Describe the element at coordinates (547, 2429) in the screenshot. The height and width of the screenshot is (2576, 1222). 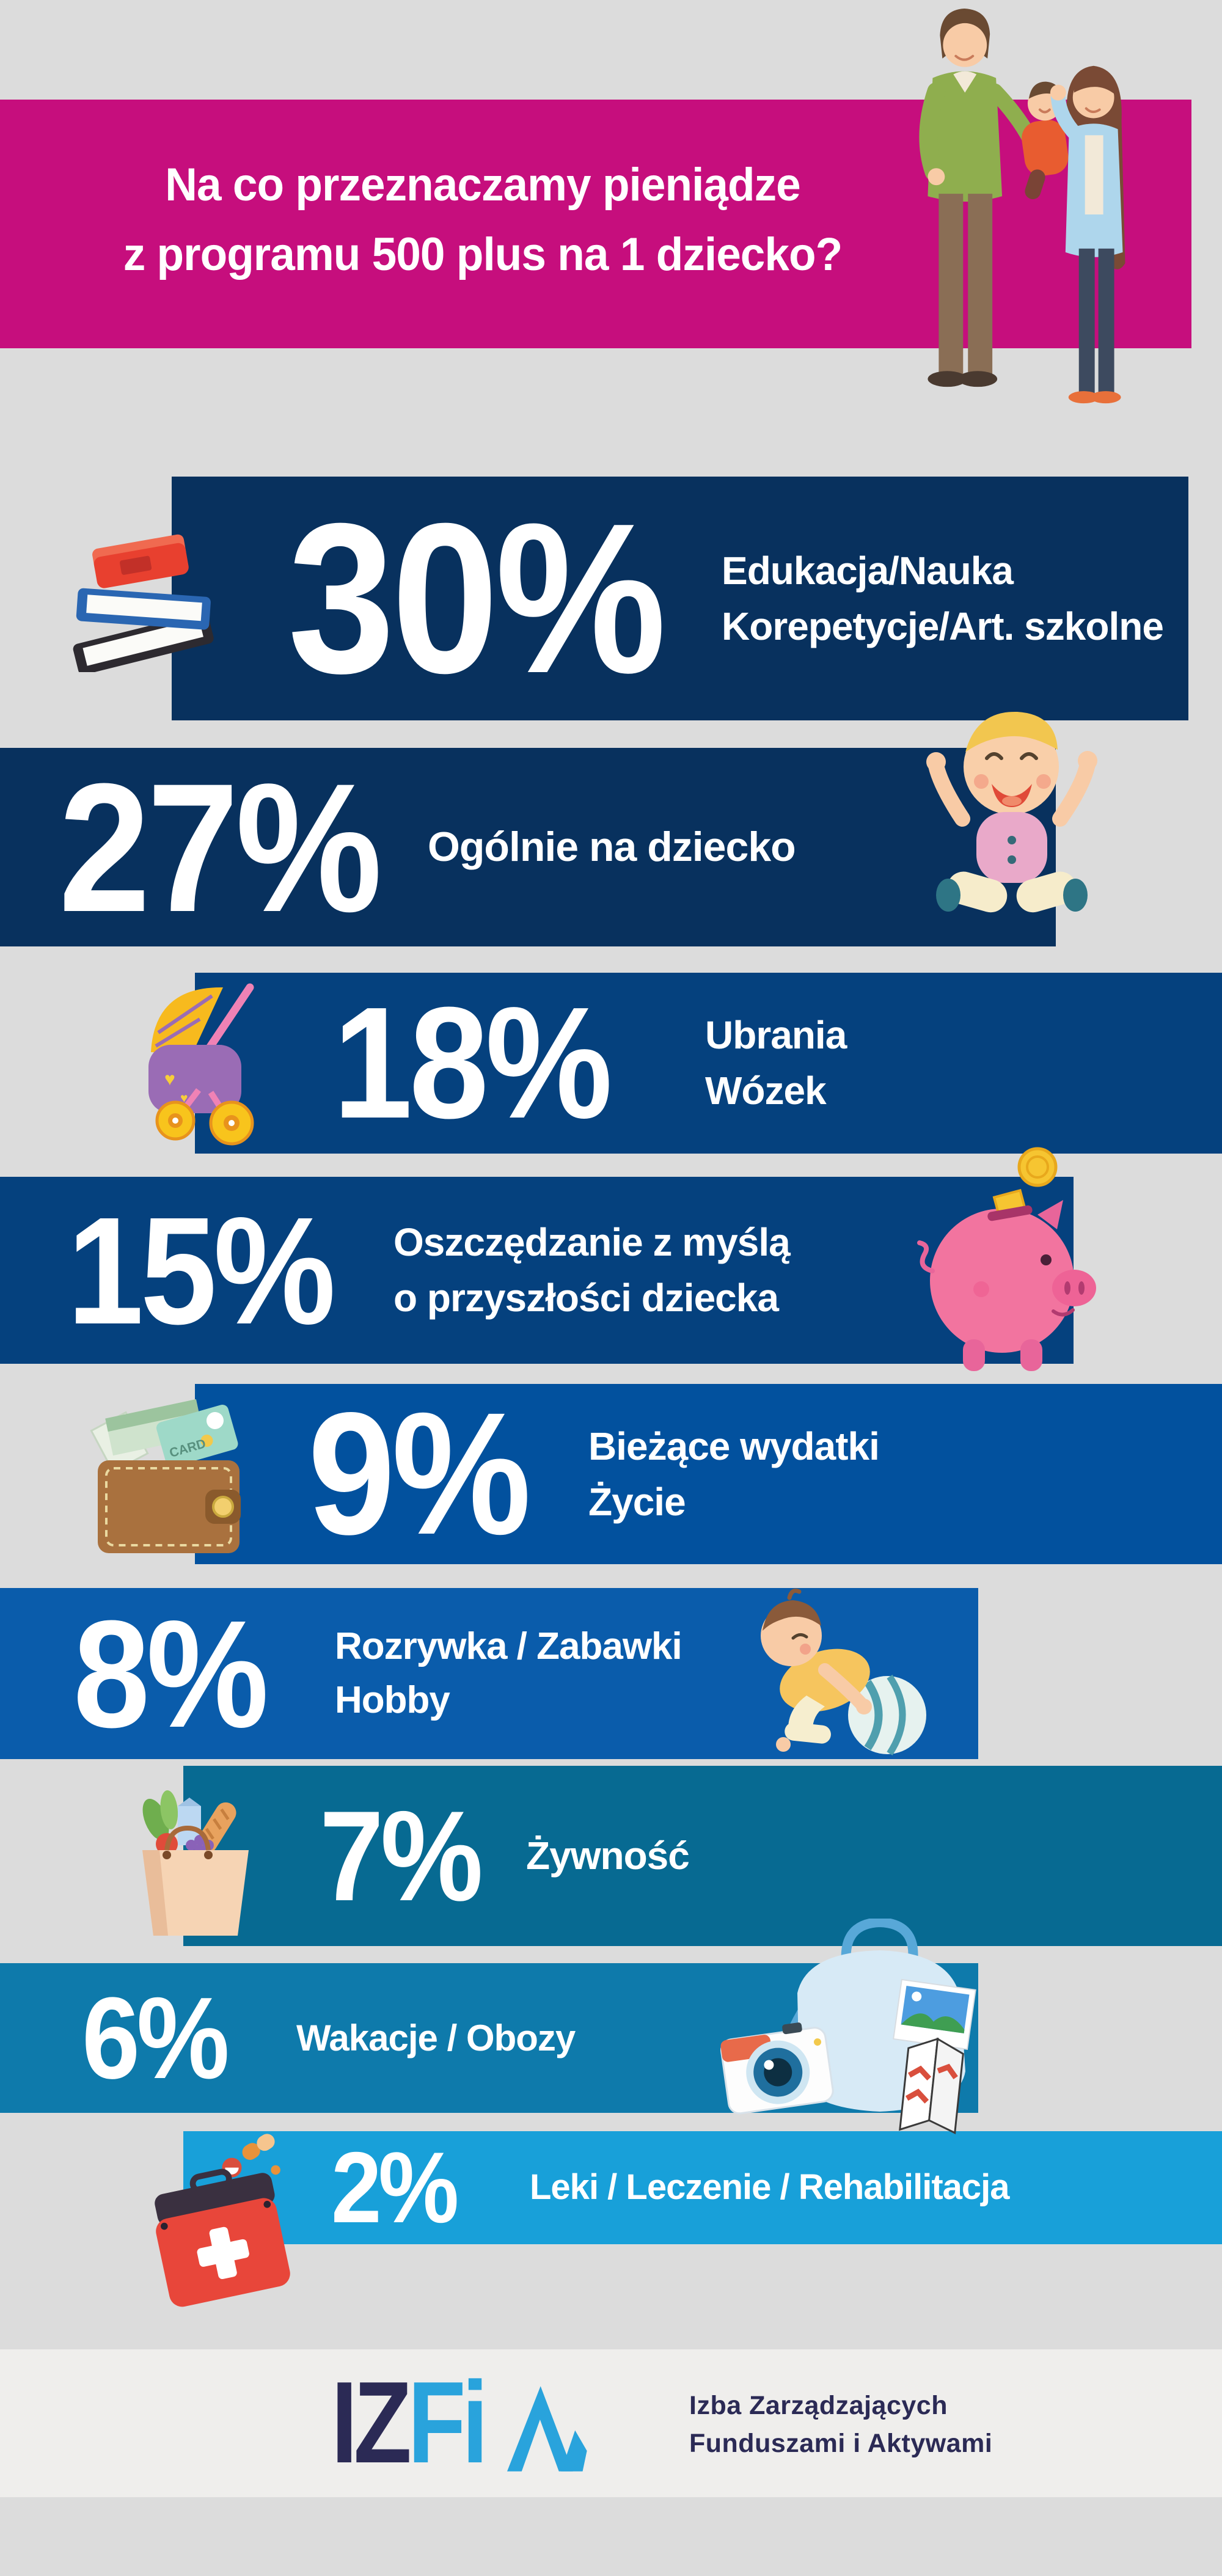
I see `logo-mountain-a-icon` at that location.